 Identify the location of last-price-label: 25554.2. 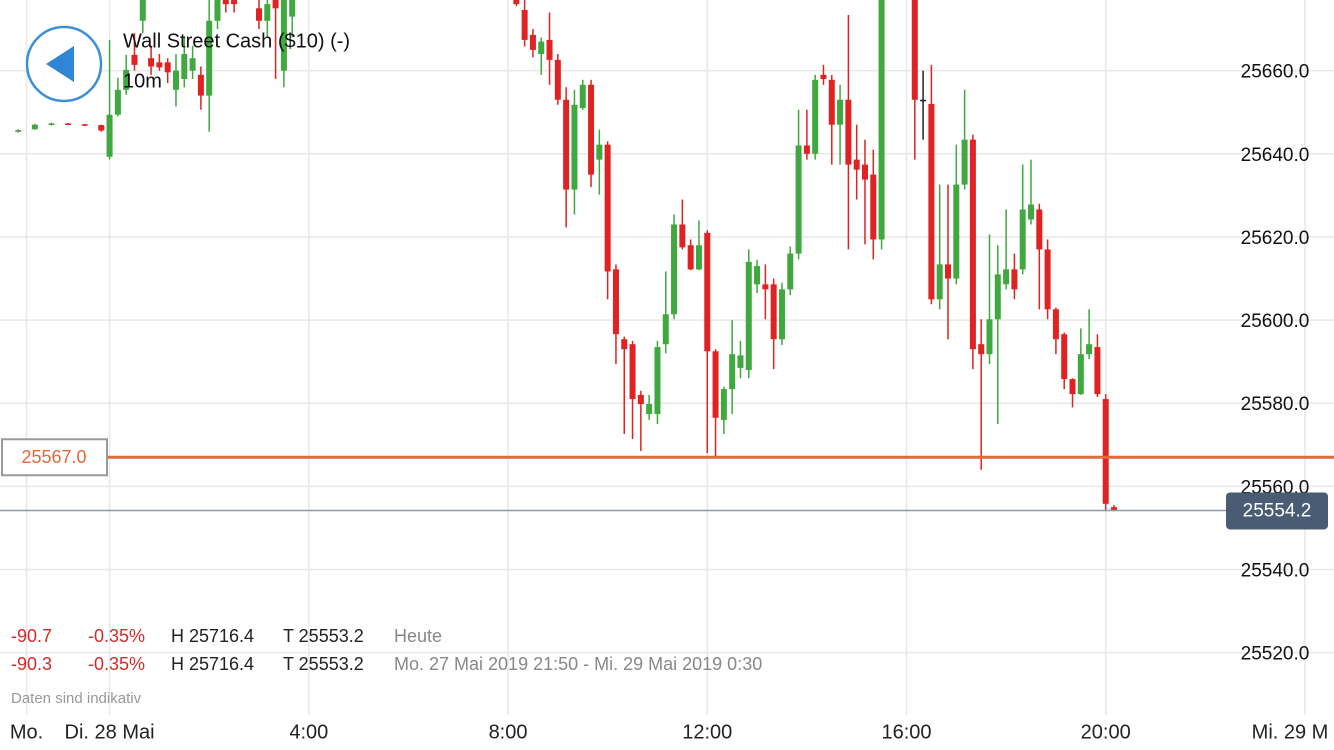
(1277, 510).